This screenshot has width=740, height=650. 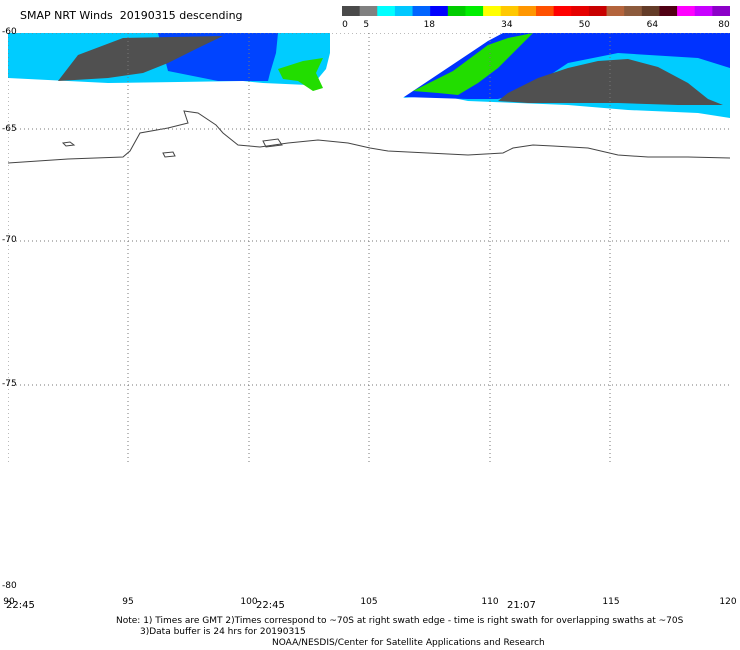 I want to click on lat-label: -65, so click(x=9, y=129).